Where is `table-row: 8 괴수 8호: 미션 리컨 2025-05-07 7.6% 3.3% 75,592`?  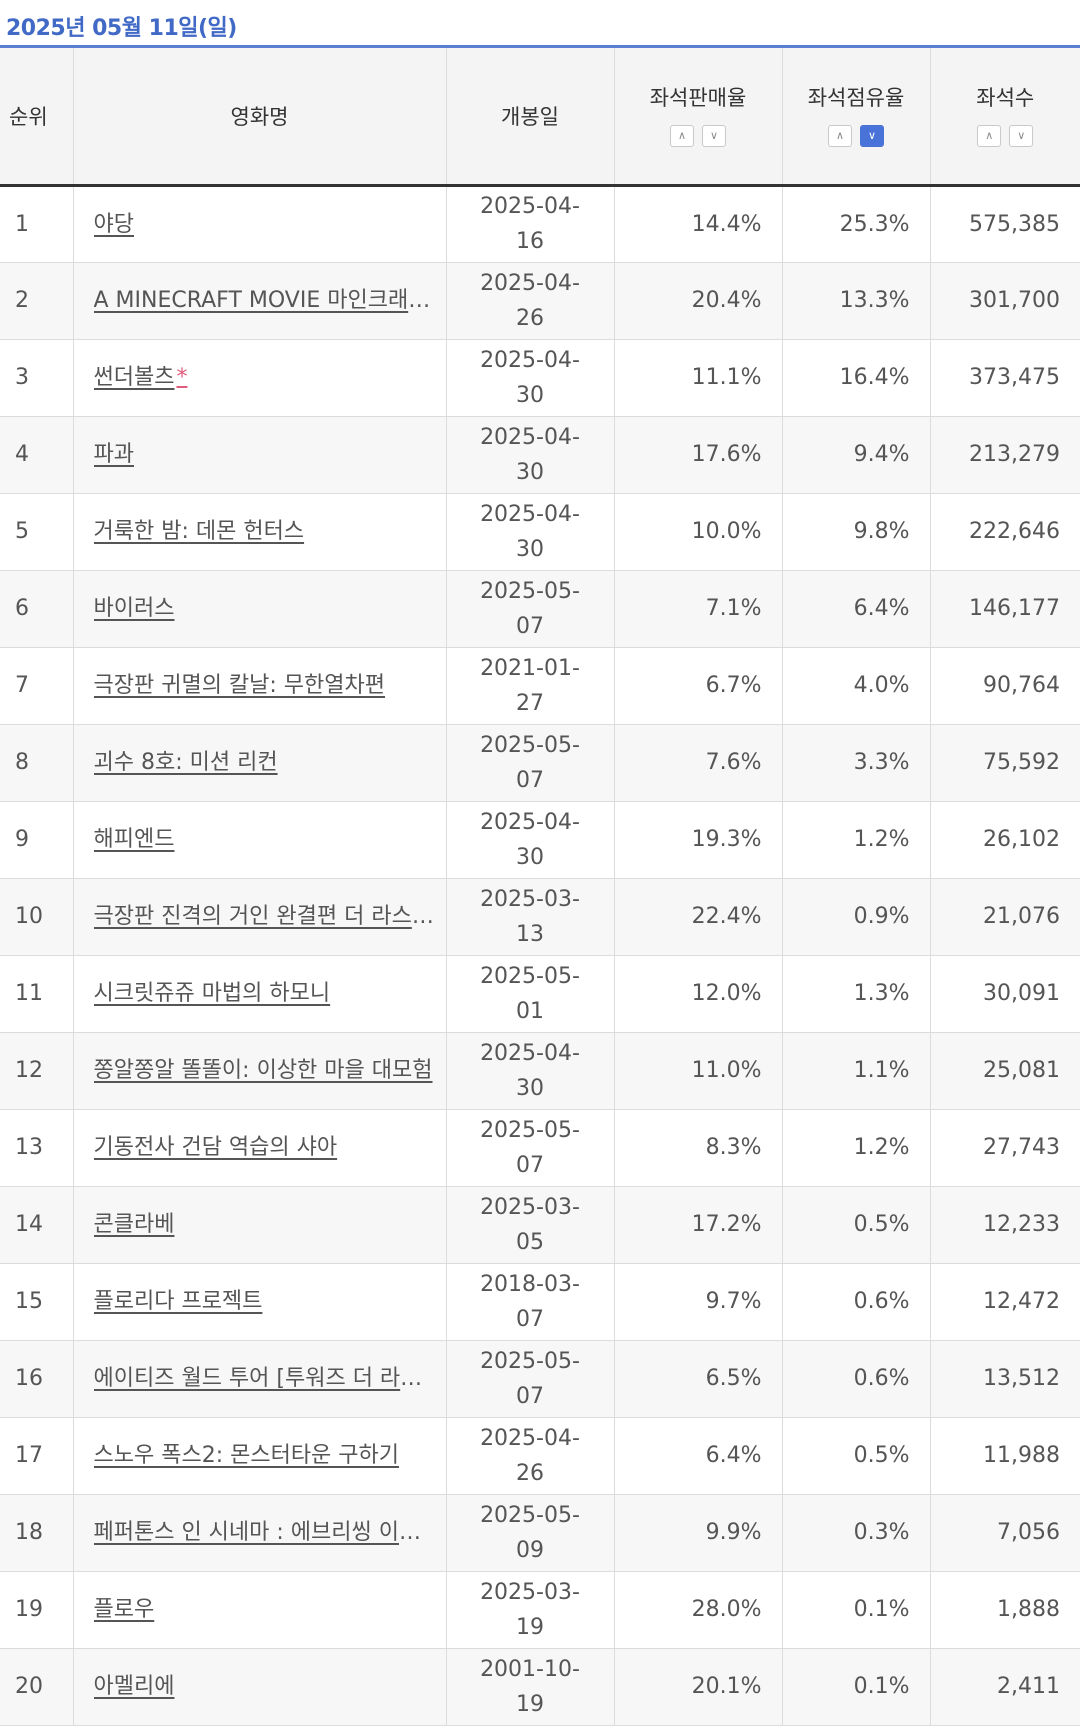 table-row: 8 괴수 8호: 미션 리컨 2025-05-07 7.6% 3.3% 75,592 is located at coordinates (540, 763).